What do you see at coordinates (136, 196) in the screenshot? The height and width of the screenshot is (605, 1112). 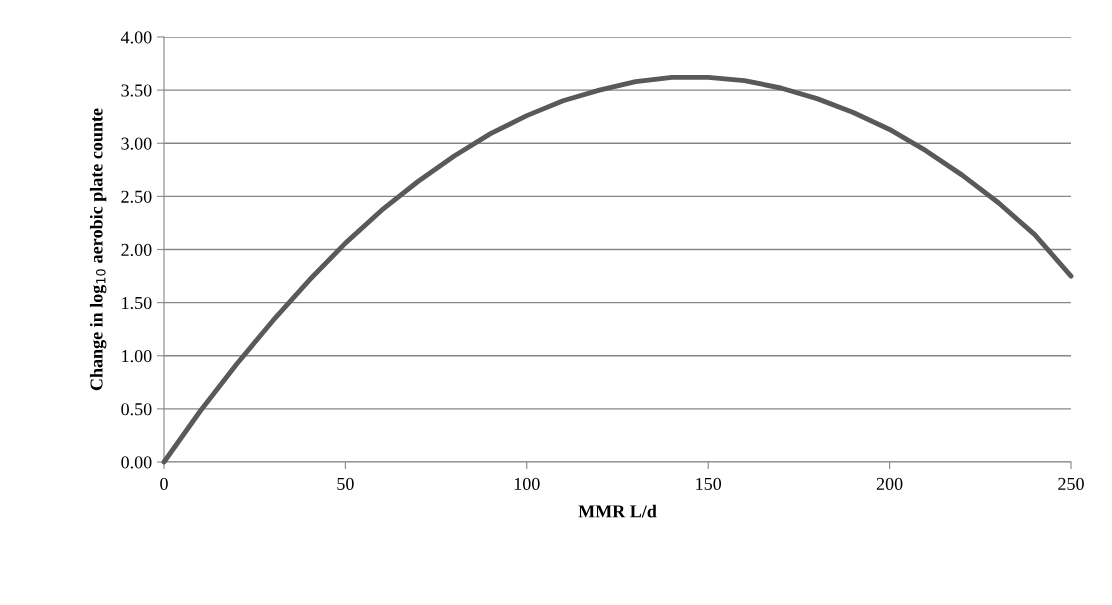 I see `y-tick-label: 2.50` at bounding box center [136, 196].